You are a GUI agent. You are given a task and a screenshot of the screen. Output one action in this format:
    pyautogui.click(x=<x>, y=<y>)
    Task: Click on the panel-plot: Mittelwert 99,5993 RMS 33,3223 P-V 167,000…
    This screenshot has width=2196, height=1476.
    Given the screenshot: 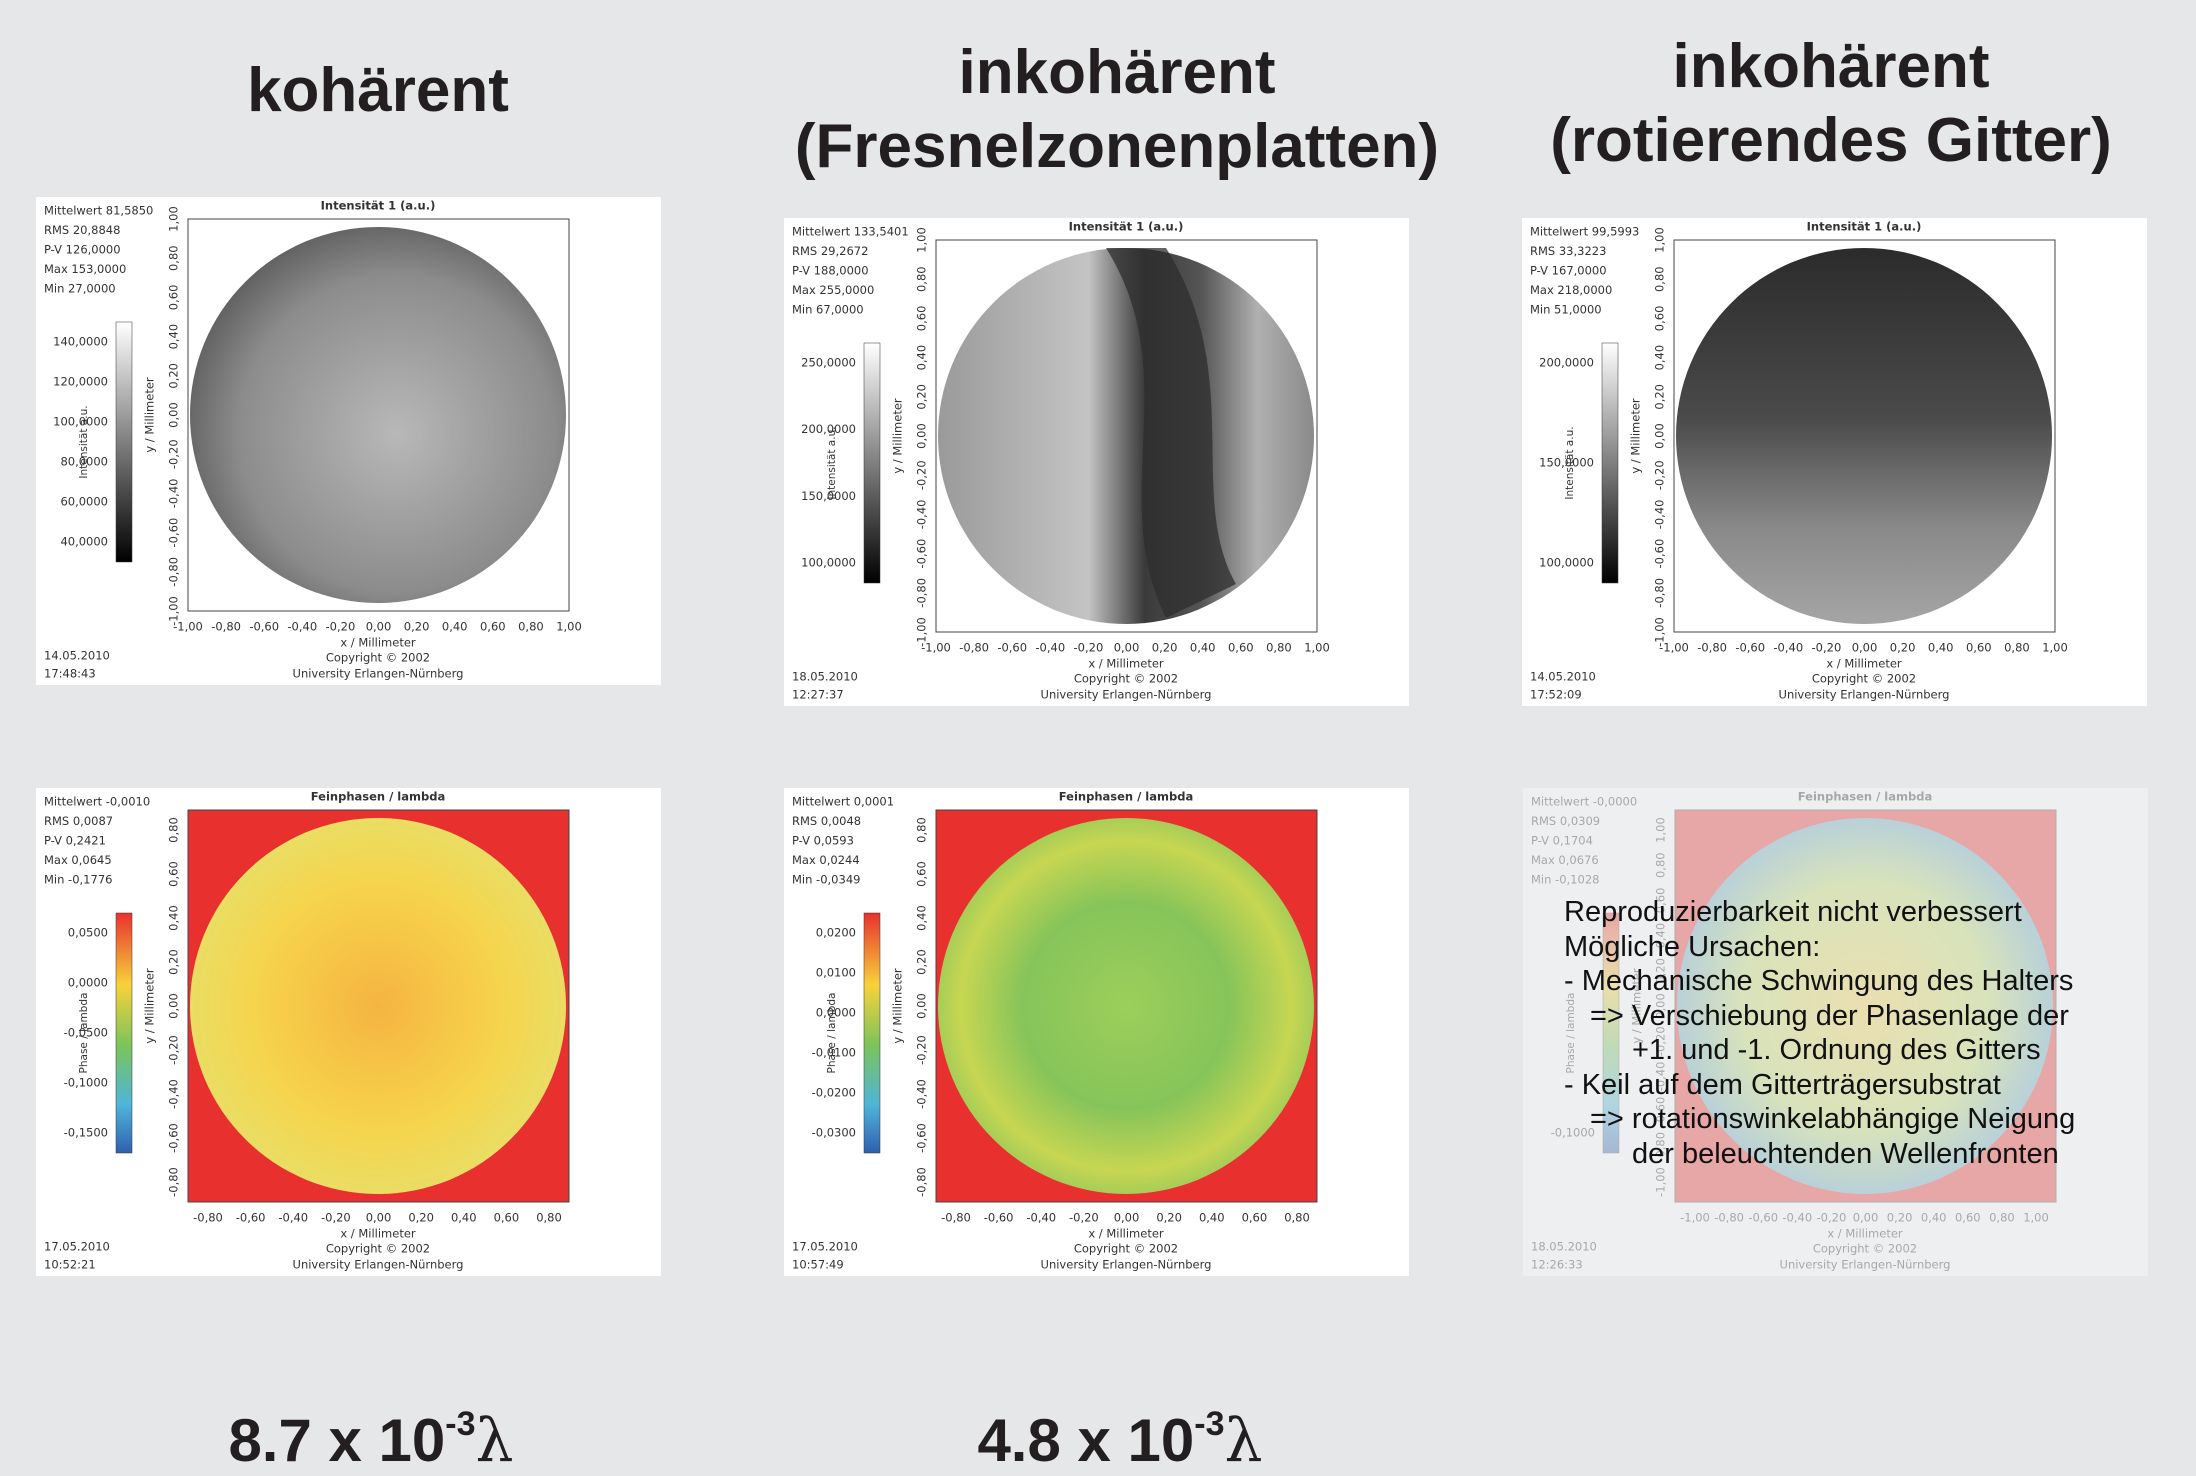 What is the action you would take?
    pyautogui.click(x=1799, y=461)
    